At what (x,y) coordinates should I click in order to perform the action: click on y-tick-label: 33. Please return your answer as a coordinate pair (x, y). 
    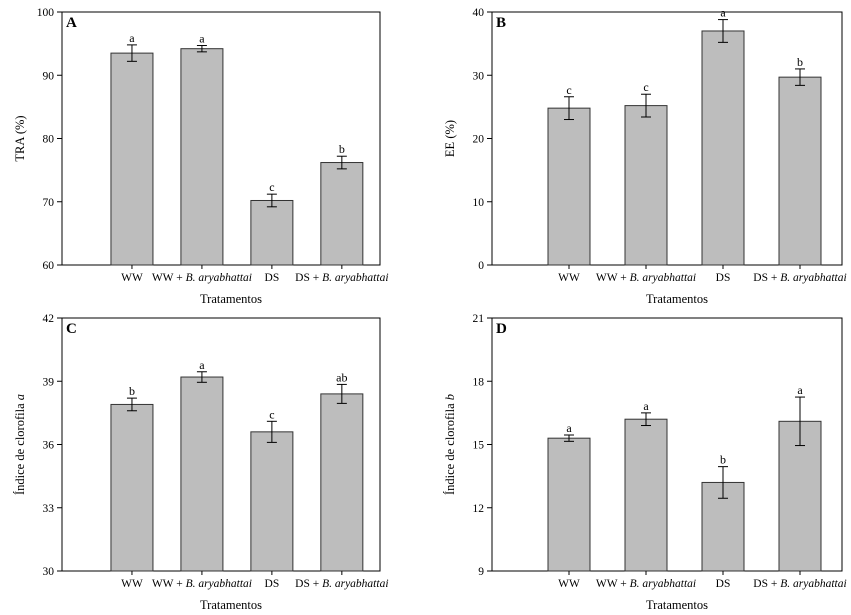
    Looking at the image, I should click on (49, 509).